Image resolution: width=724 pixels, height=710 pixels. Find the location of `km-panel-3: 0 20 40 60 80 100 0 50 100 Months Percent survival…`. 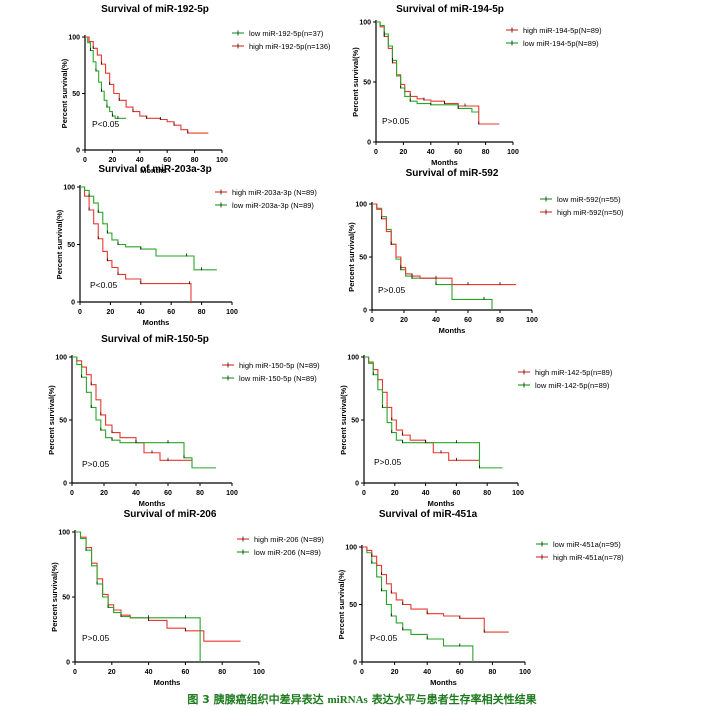

km-panel-3: 0 20 40 60 80 100 0 50 100 Months Percent survival… is located at coordinates (186, 245).